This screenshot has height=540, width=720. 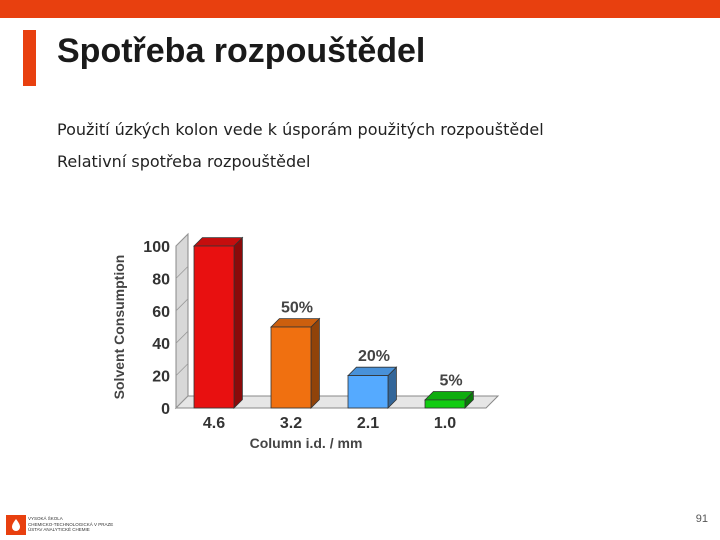 What do you see at coordinates (29, 58) in the screenshot?
I see `title-accent-bar` at bounding box center [29, 58].